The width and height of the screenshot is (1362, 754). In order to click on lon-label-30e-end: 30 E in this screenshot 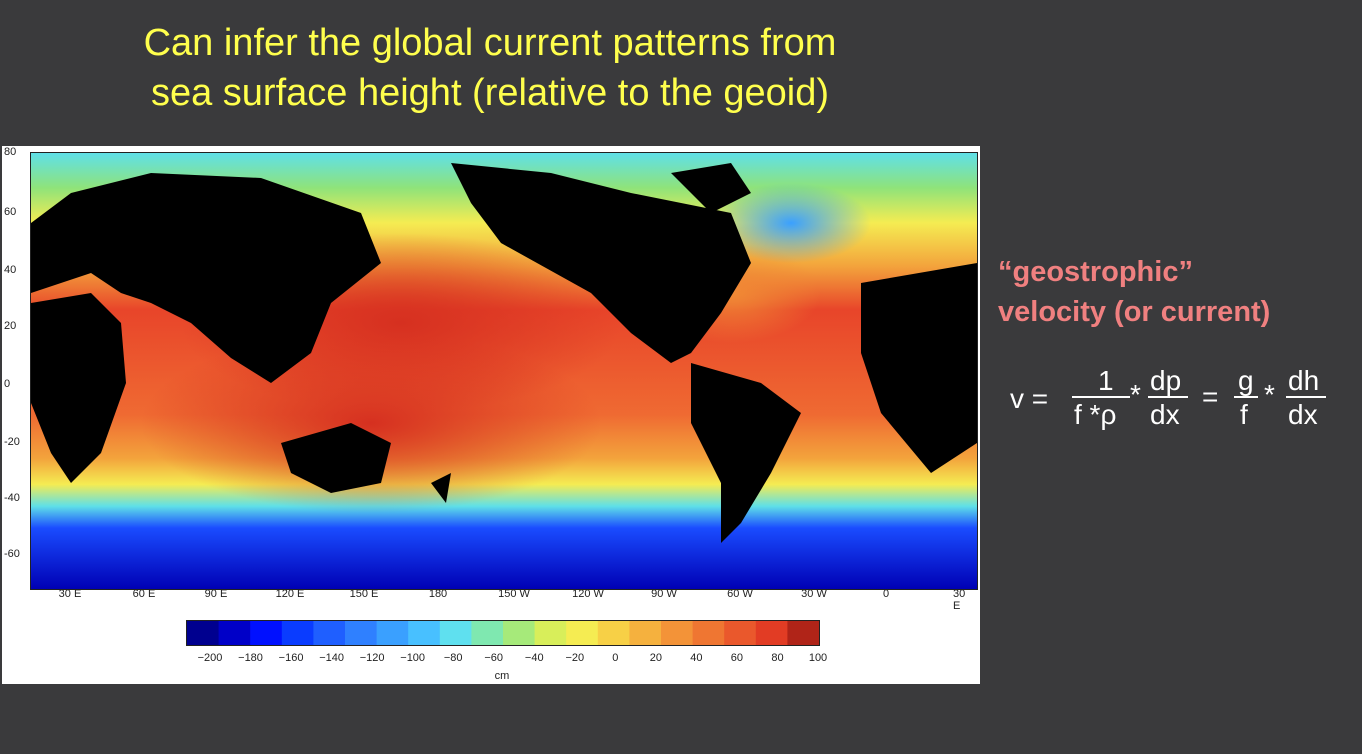, I will do `click(959, 600)`.